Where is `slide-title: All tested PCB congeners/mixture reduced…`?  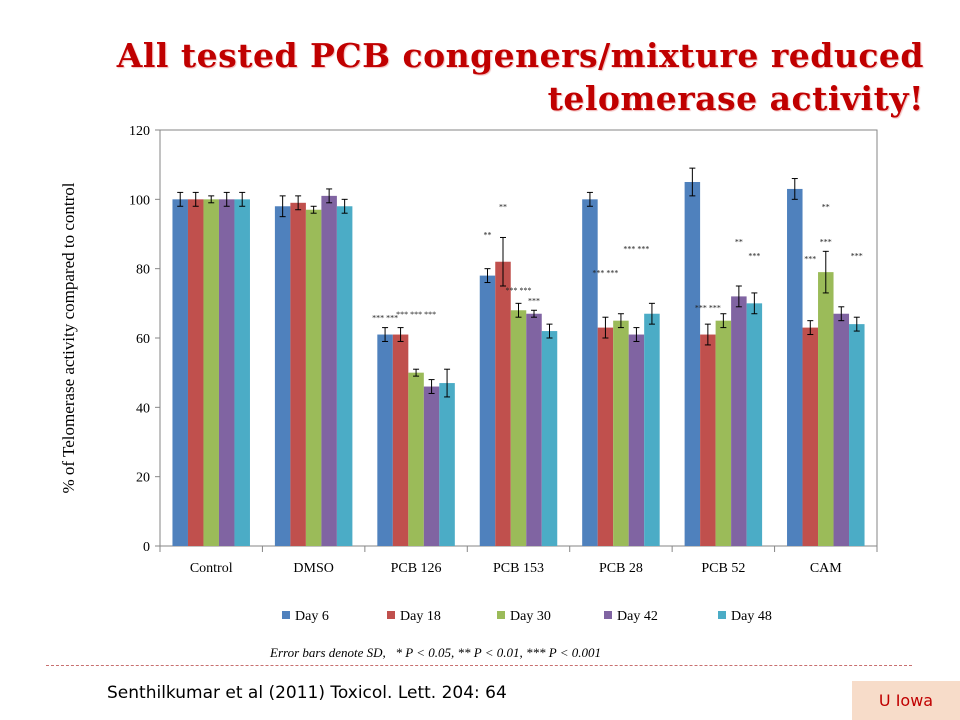
slide-title: All tested PCB congeners/mixture reduced… is located at coordinates (474, 77).